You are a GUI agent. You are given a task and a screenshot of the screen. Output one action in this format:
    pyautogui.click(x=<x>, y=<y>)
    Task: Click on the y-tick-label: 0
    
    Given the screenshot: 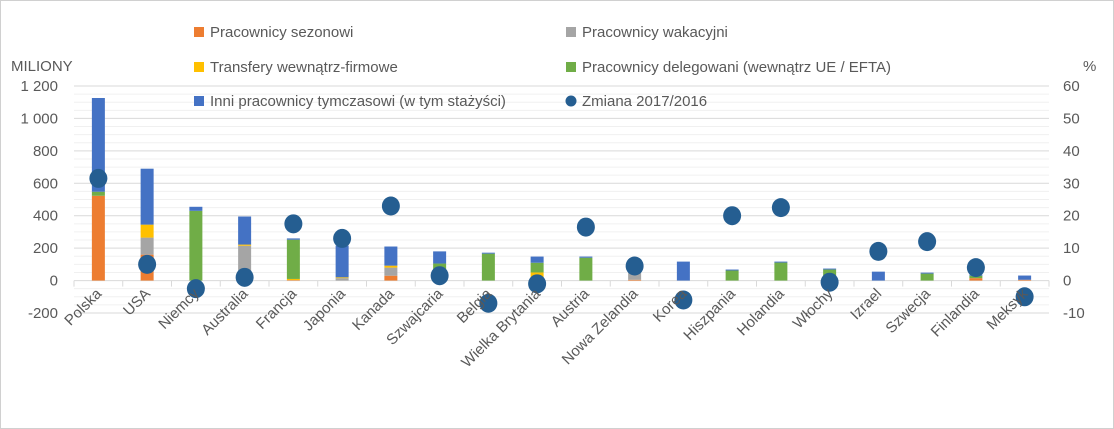 What is the action you would take?
    pyautogui.click(x=54, y=281)
    